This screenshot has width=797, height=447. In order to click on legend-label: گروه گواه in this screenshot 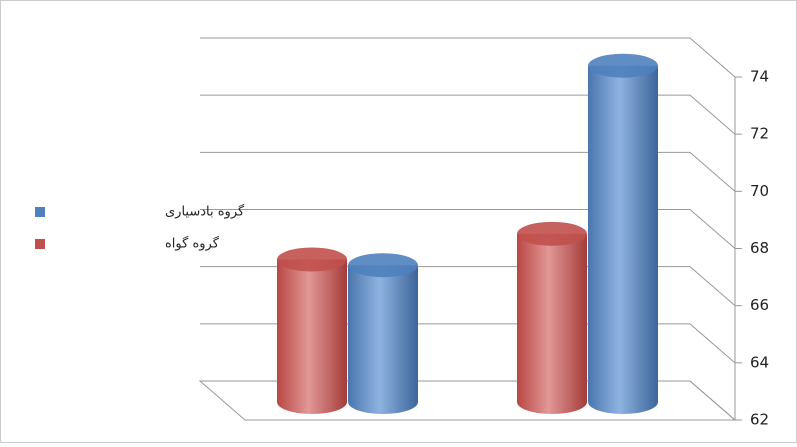, I will do `click(192, 244)`.